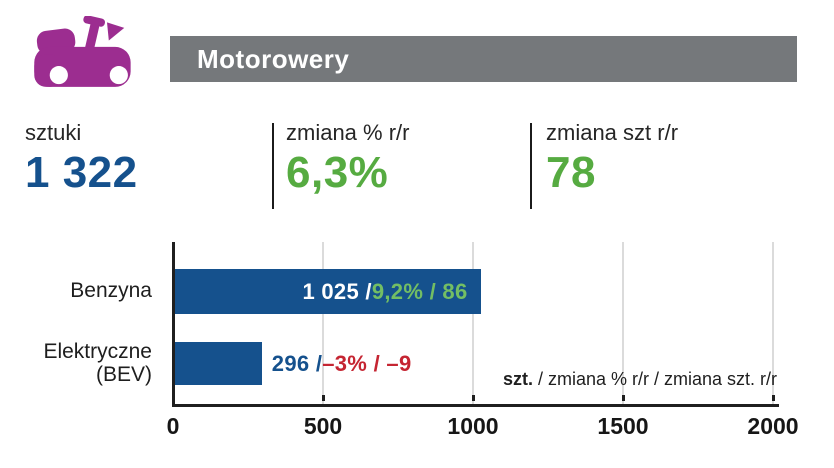  I want to click on bar-category-line: (BEV), so click(123, 374).